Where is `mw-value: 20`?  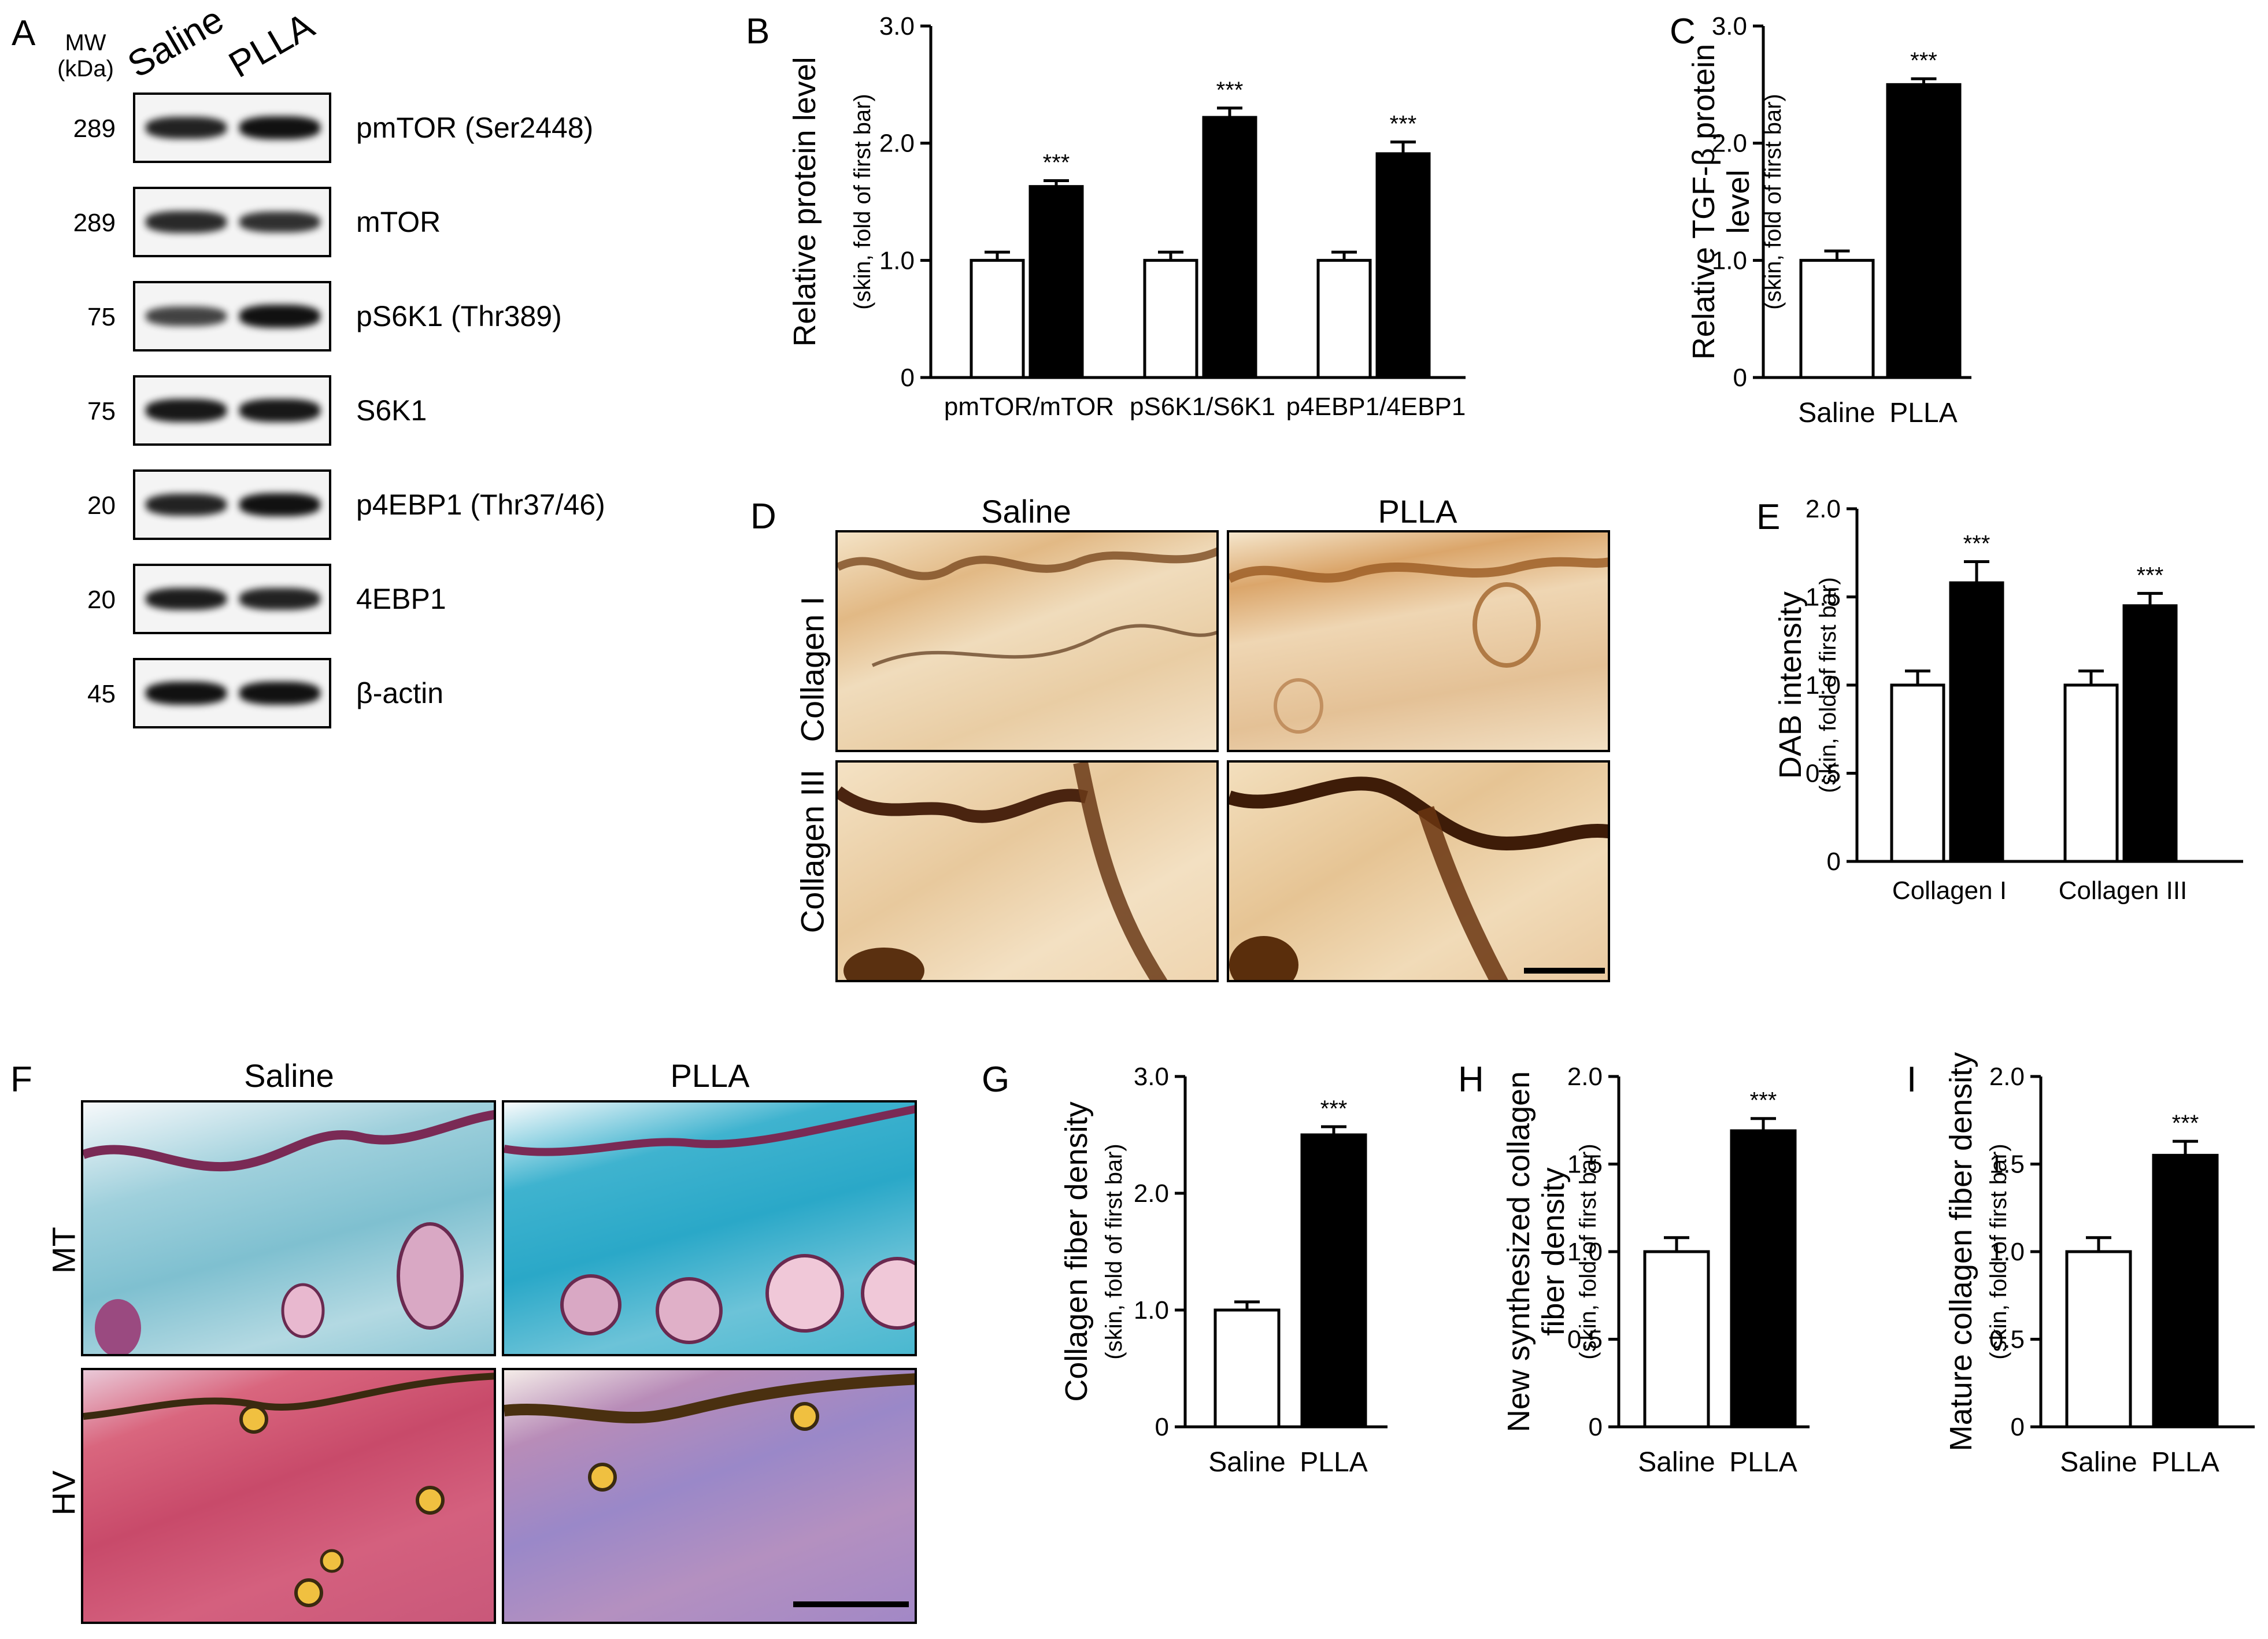 mw-value: 20 is located at coordinates (101, 505).